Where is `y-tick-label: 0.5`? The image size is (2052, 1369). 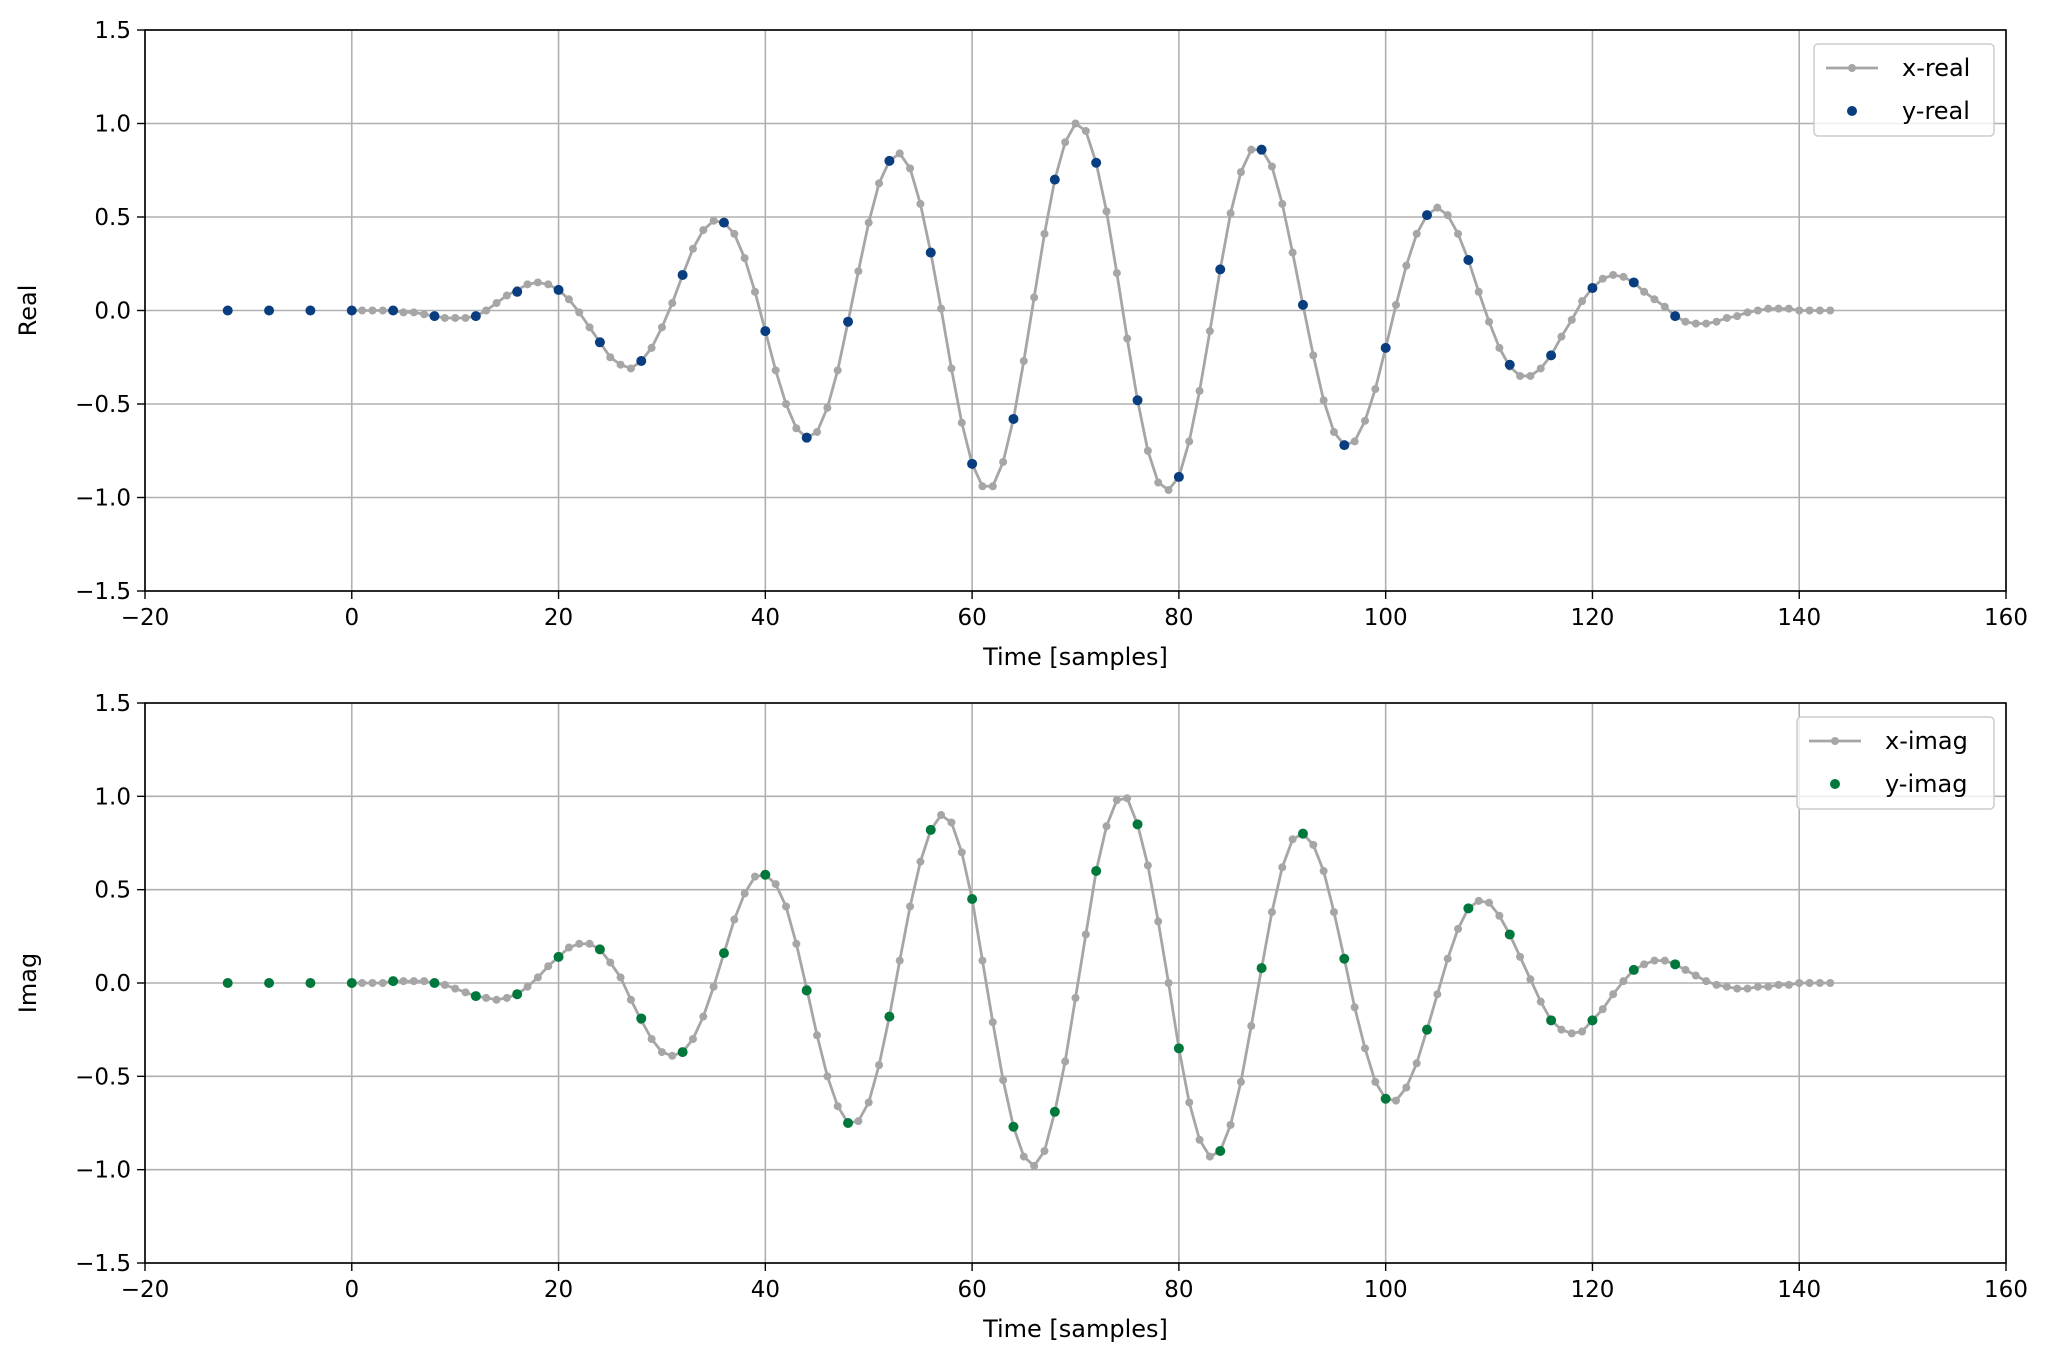 y-tick-label: 0.5 is located at coordinates (112, 218).